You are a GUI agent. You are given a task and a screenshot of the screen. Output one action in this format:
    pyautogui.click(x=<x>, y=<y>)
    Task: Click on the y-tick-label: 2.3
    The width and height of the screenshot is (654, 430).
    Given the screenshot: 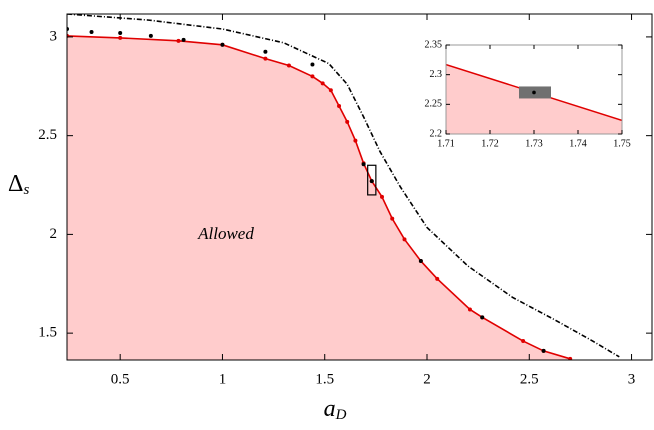 What is the action you would take?
    pyautogui.click(x=436, y=74)
    